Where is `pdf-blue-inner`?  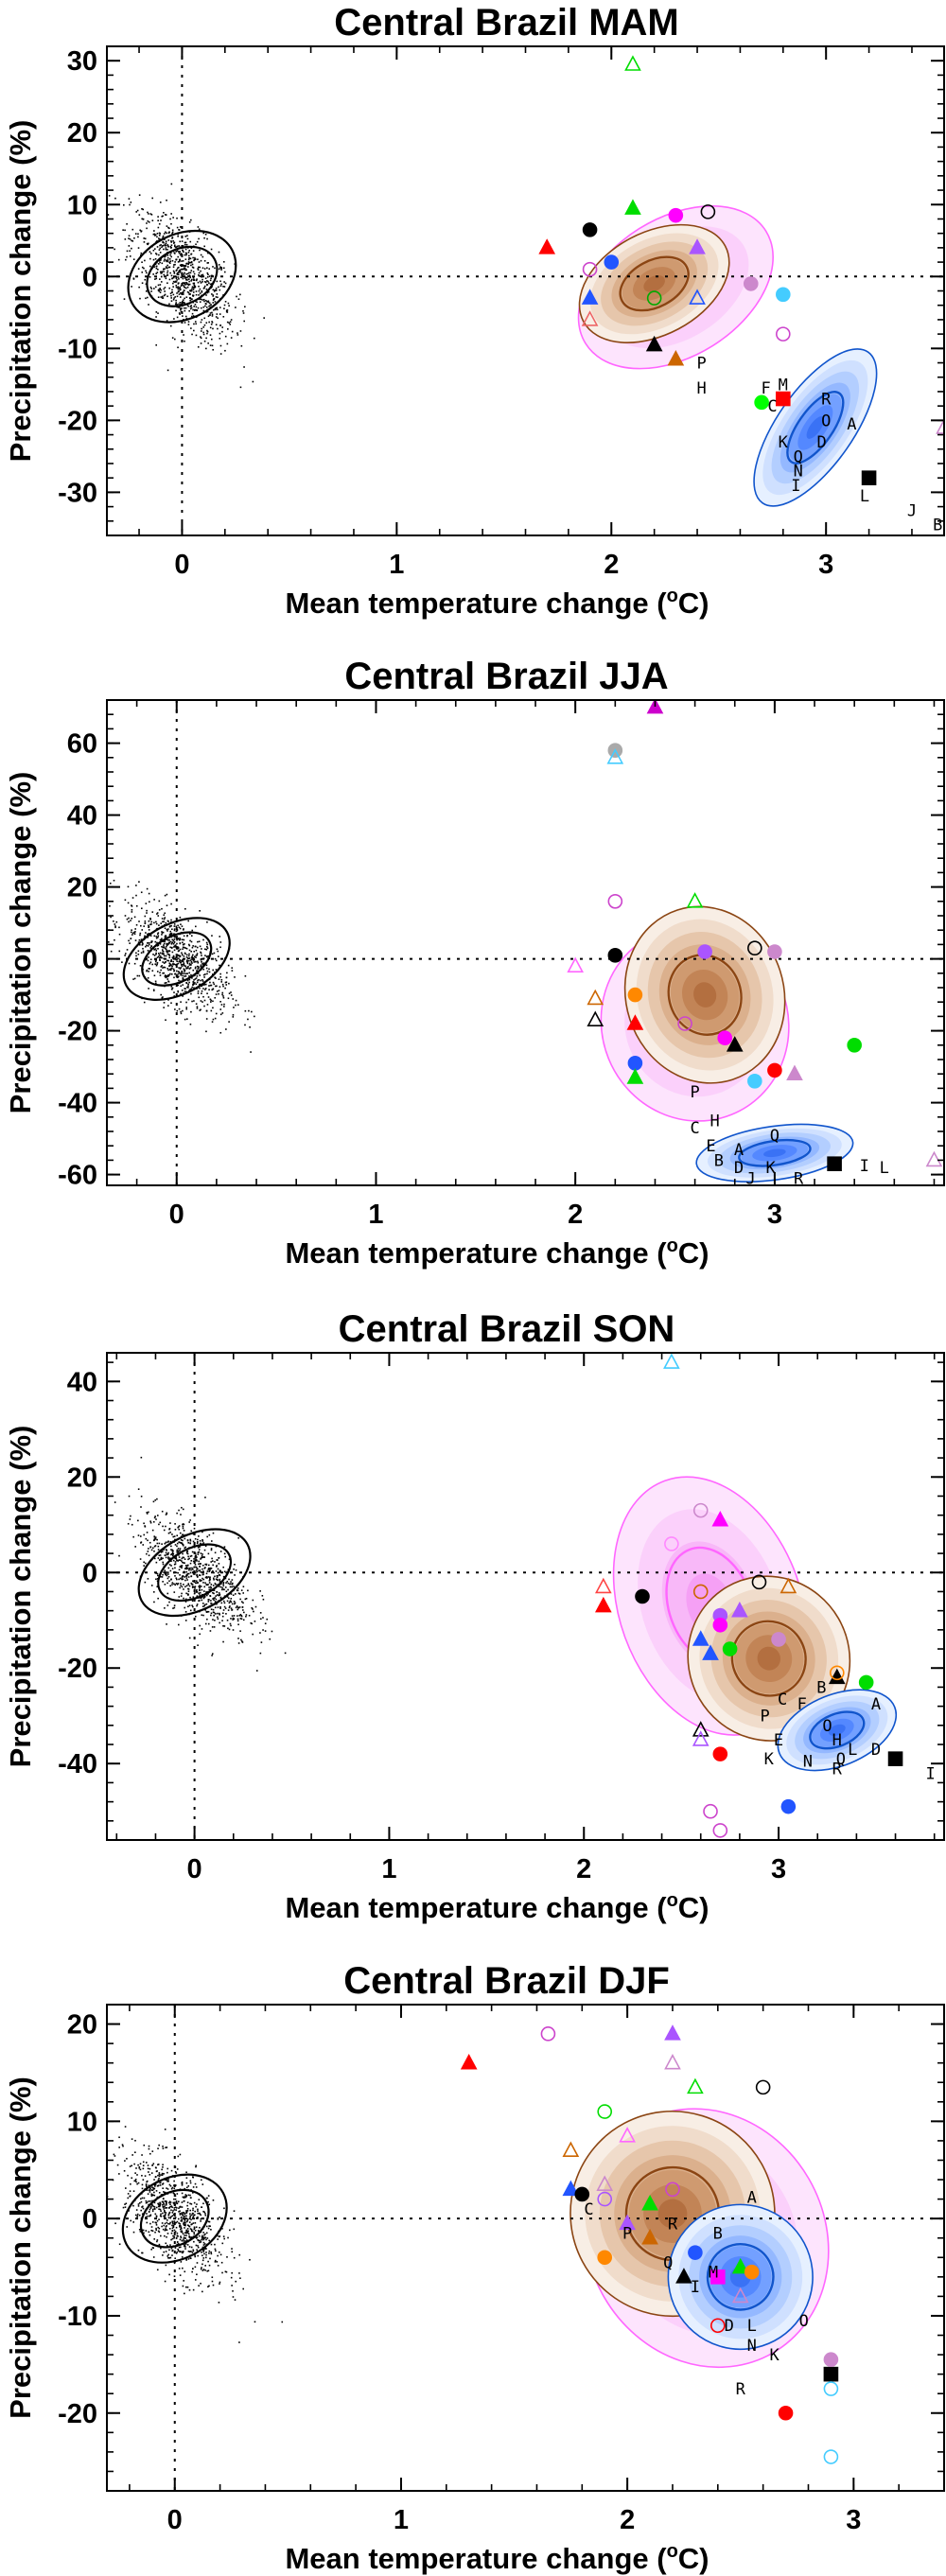
pdf-blue-inner is located at coordinates (740, 2277).